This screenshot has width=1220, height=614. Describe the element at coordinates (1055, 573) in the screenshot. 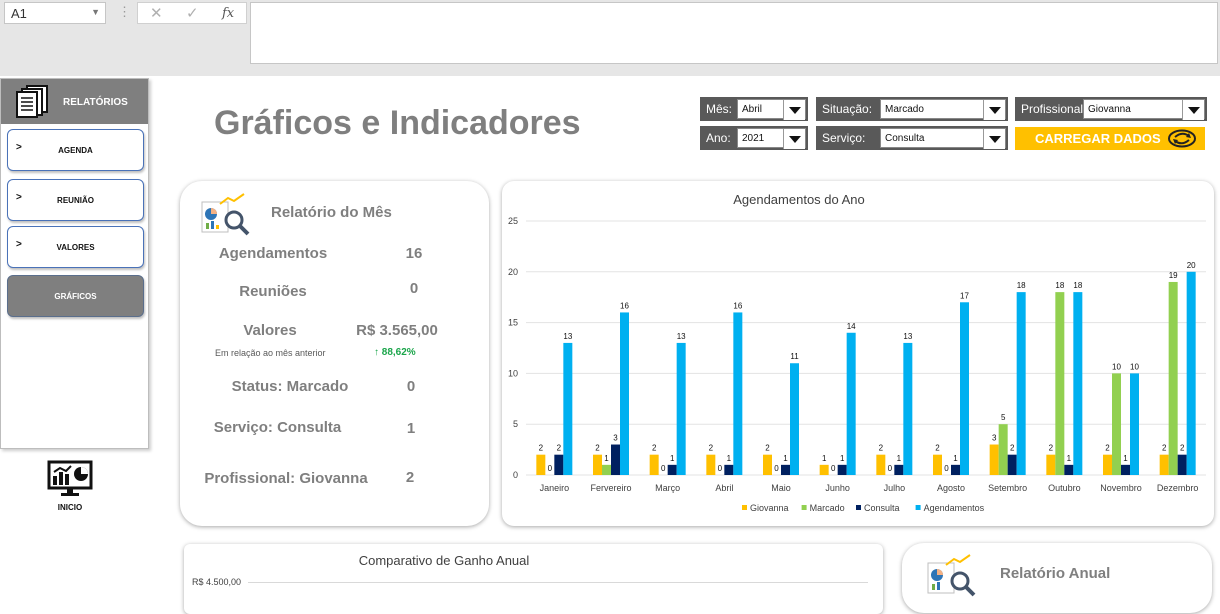

I see `relatorio-anual-title: Relatório Anual` at that location.